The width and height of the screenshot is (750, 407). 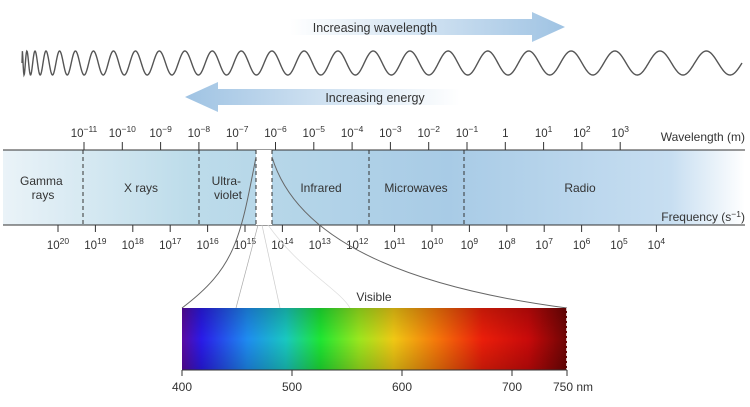 I want to click on frequency-tick-label: 10¹⁴, so click(x=282, y=244).